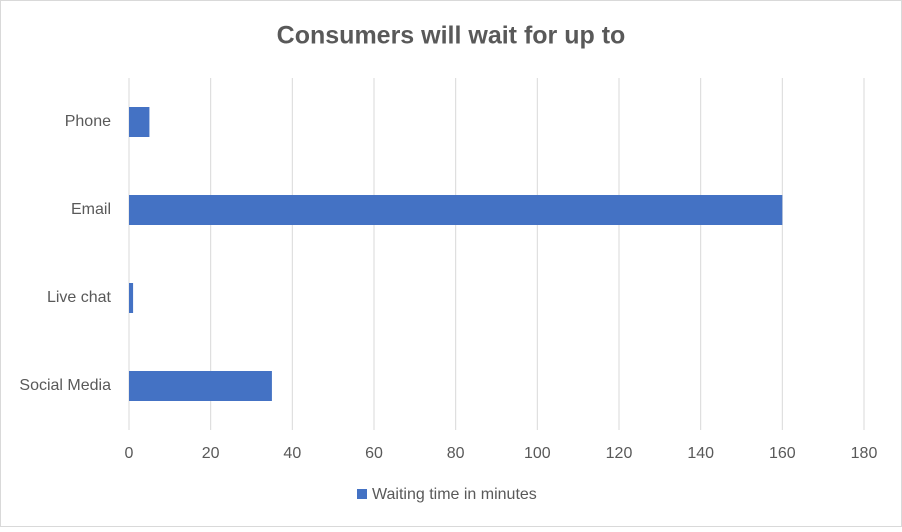 Image resolution: width=902 pixels, height=532 pixels. What do you see at coordinates (456, 453) in the screenshot?
I see `x-tick-label: 80` at bounding box center [456, 453].